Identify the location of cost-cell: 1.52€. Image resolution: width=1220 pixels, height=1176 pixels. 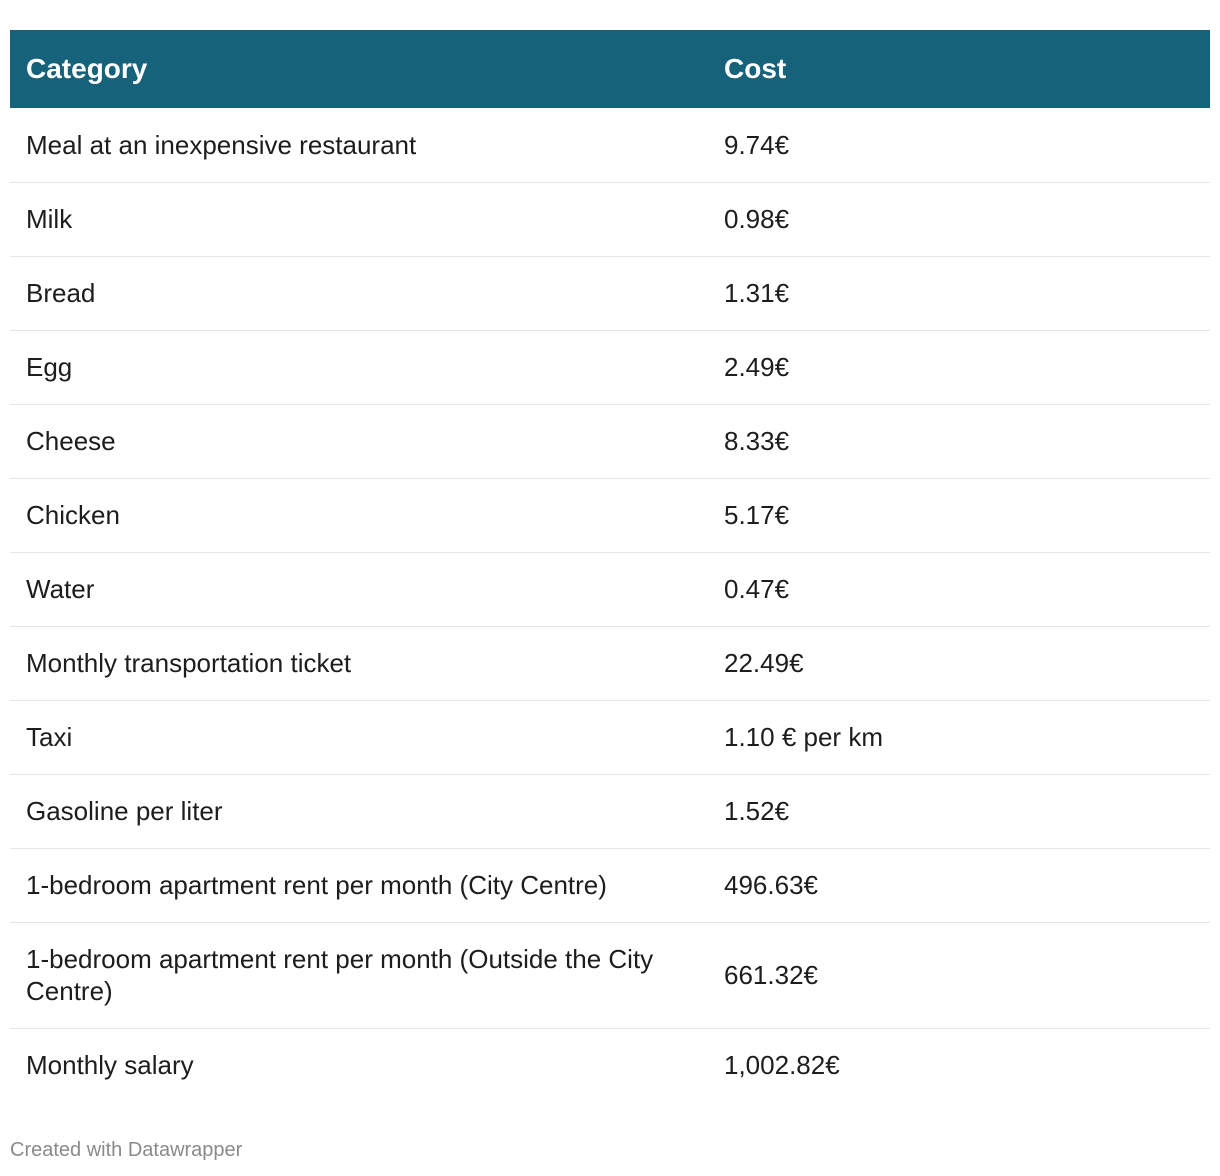
(959, 811).